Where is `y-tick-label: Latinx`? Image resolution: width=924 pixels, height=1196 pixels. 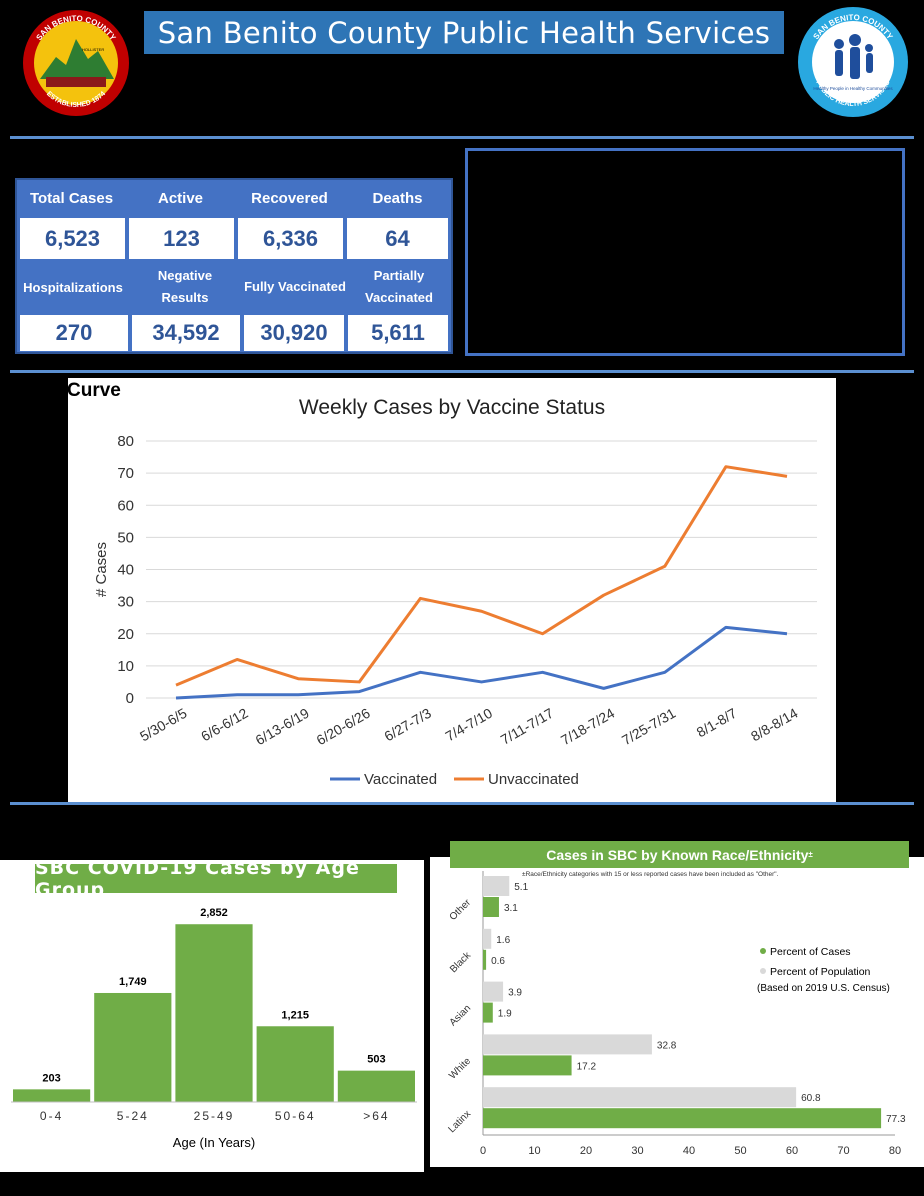 y-tick-label: Latinx is located at coordinates (459, 1122).